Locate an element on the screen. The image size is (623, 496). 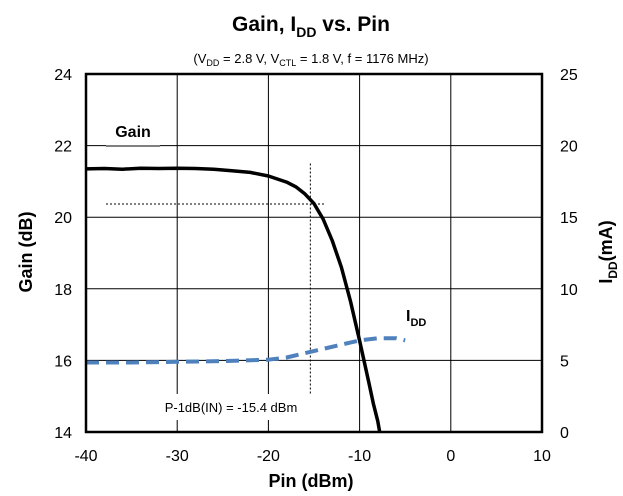
x-tick-label: -20 is located at coordinates (268, 456).